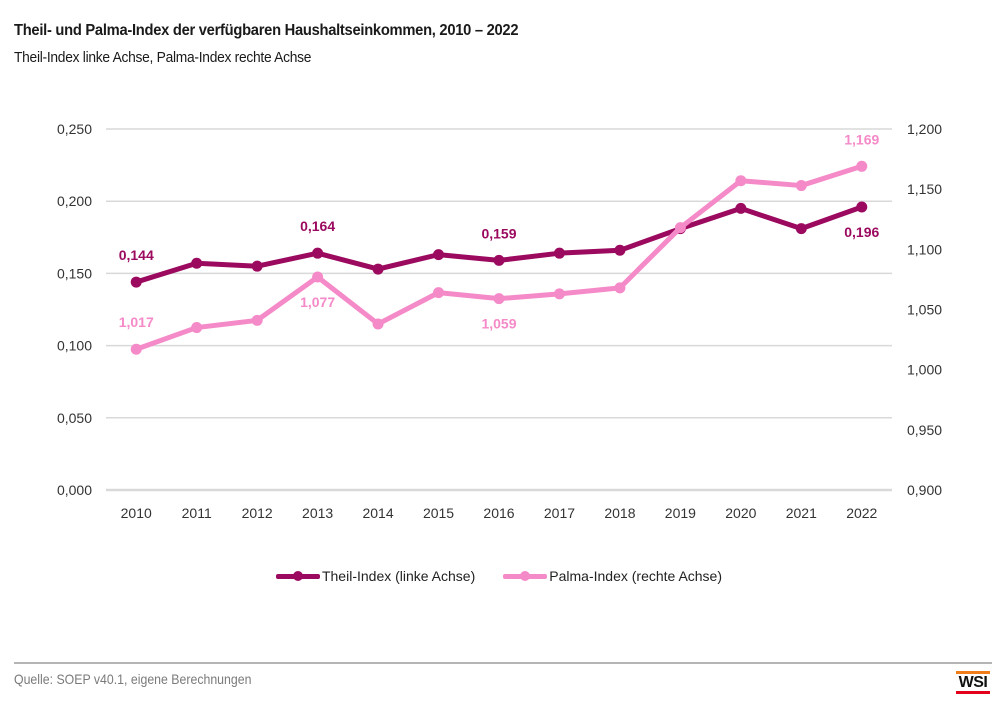  I want to click on legend-label-theil: Theil-Index (linke Achse), so click(398, 576).